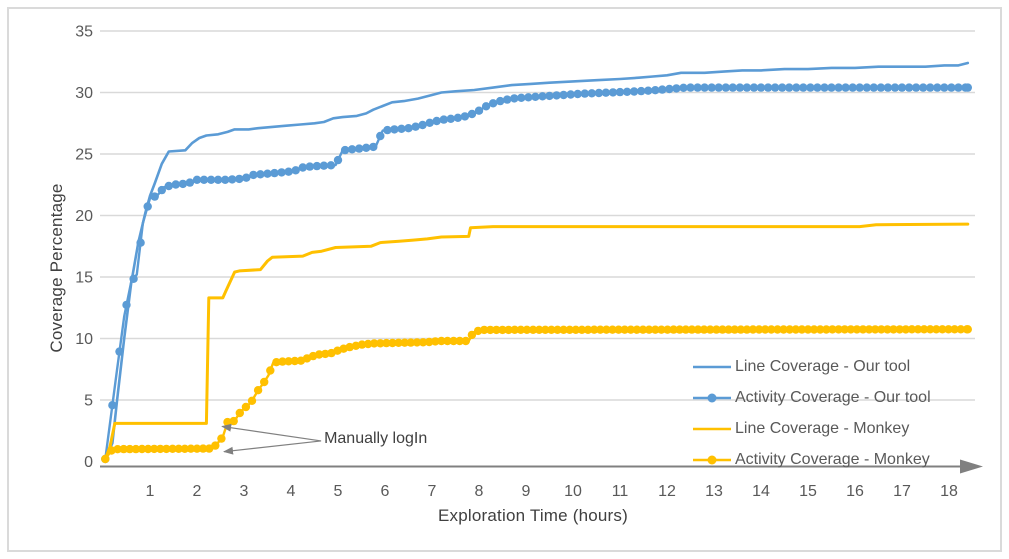 This screenshot has width=1009, height=559. Describe the element at coordinates (714, 491) in the screenshot. I see `x-tick-label: 13` at that location.